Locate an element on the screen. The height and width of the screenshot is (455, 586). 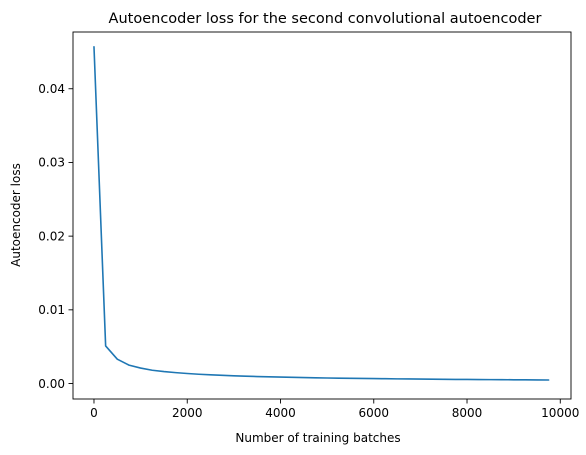
x-tick-label: 4000 is located at coordinates (280, 413).